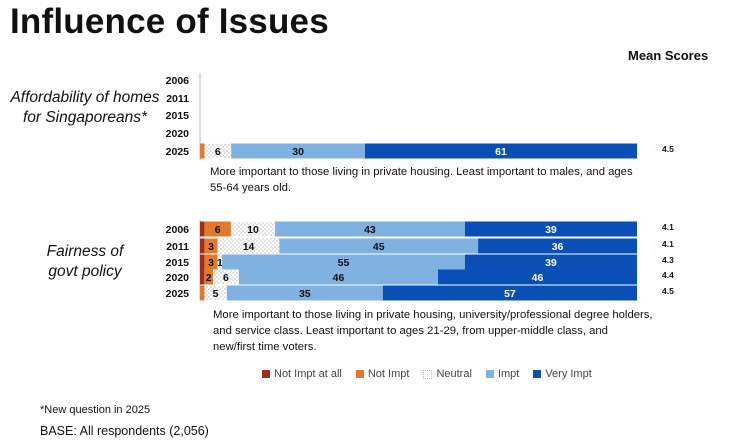  Describe the element at coordinates (124, 431) in the screenshot. I see `base-note: BASE: All respondents (2,056)` at that location.